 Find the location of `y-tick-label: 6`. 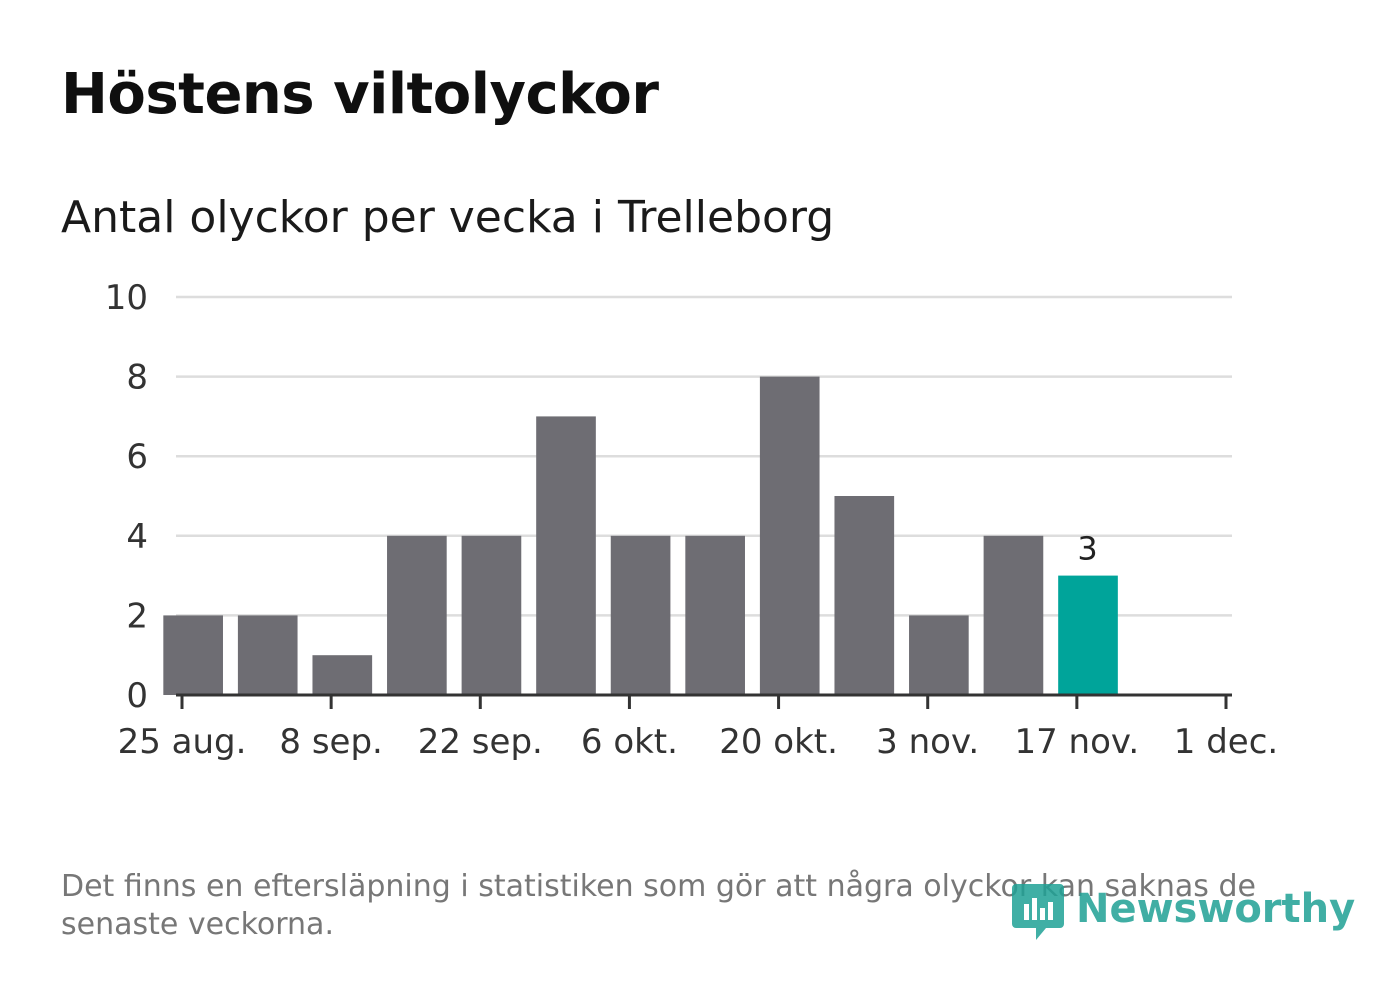

y-tick-label: 6 is located at coordinates (137, 457).